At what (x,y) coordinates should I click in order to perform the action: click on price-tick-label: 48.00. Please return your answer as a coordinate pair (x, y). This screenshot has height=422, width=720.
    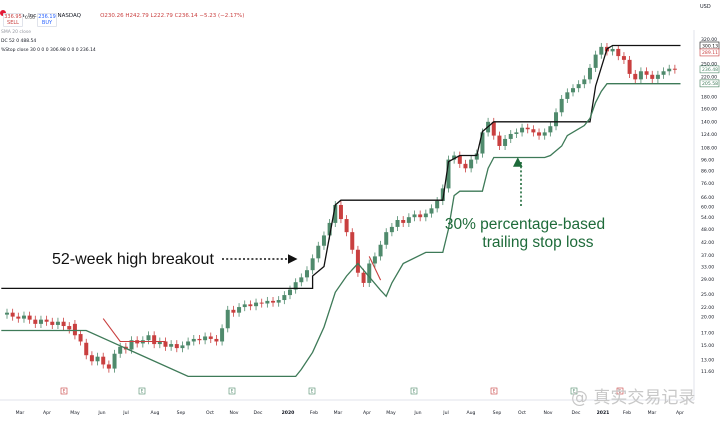
    Looking at the image, I should click on (707, 230).